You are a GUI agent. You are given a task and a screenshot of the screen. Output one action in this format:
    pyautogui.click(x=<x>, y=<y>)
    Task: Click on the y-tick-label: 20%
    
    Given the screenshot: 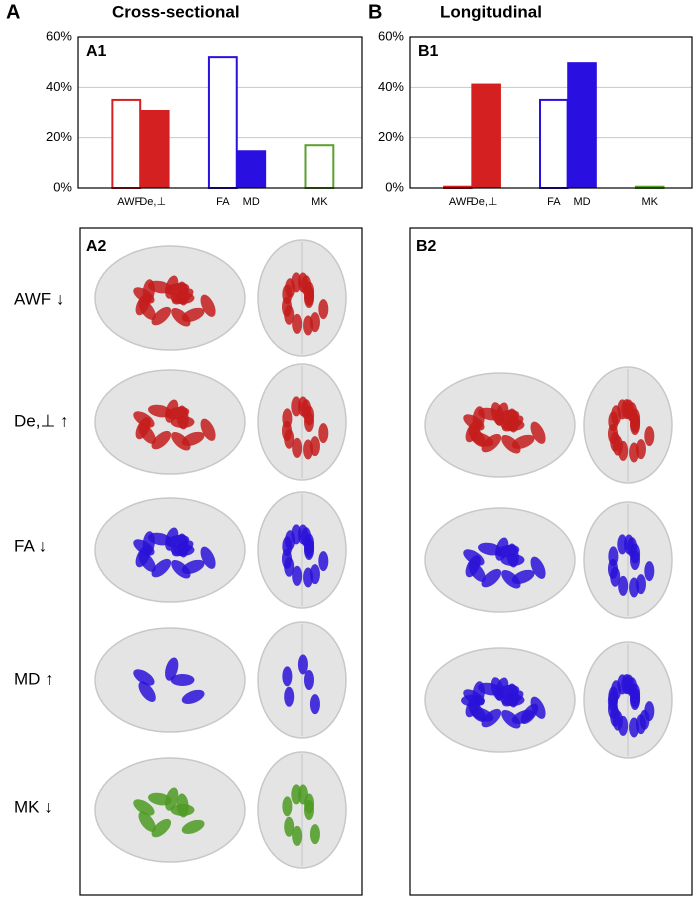 What is the action you would take?
    pyautogui.click(x=391, y=136)
    